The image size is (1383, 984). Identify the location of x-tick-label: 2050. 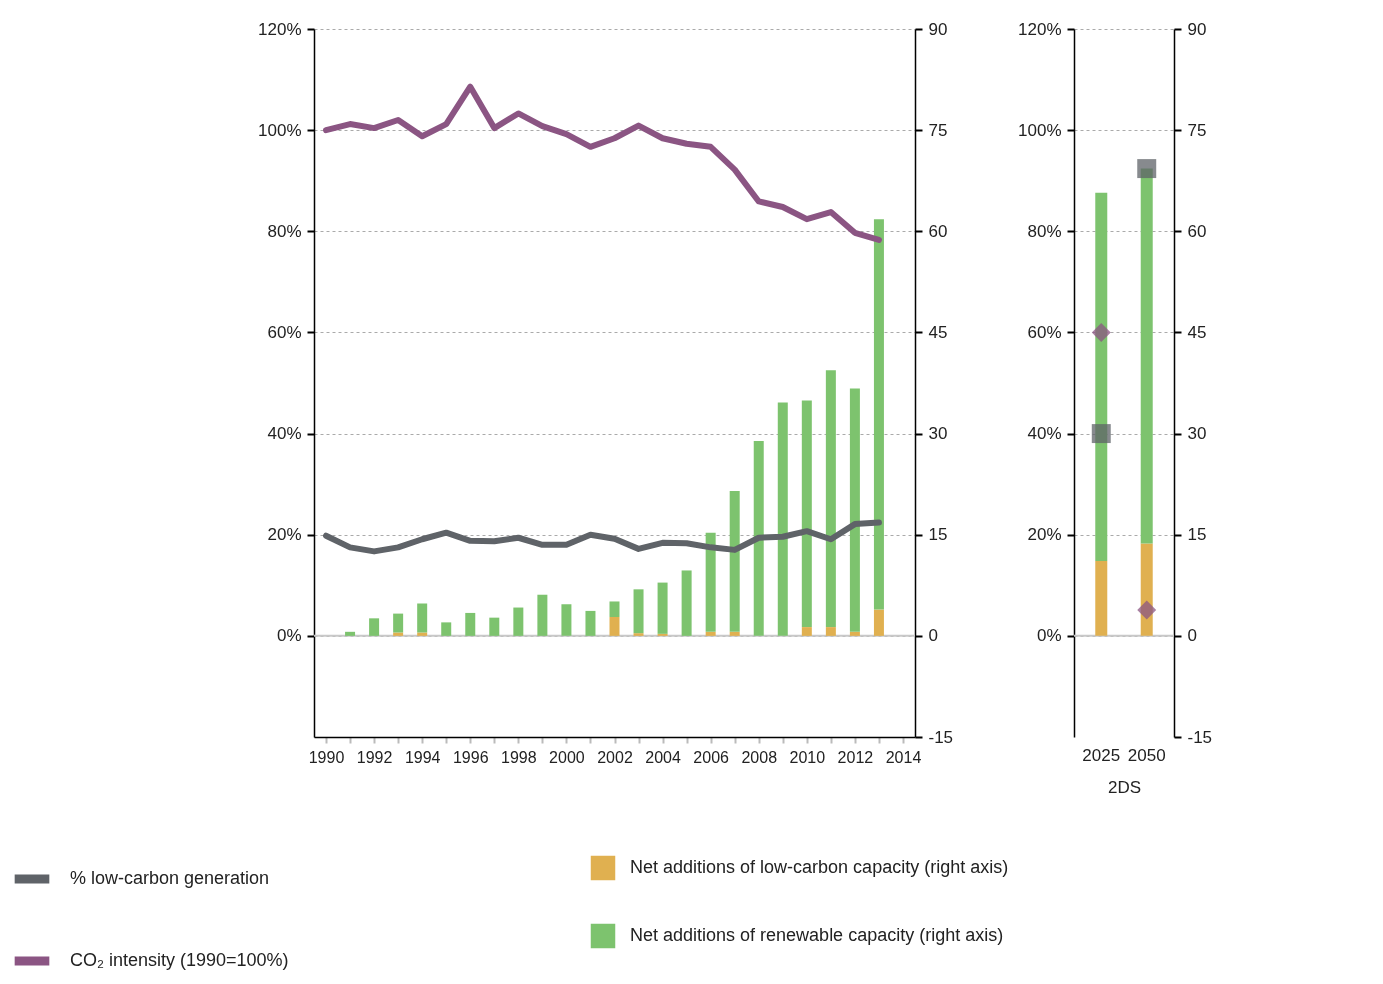
(1146, 755).